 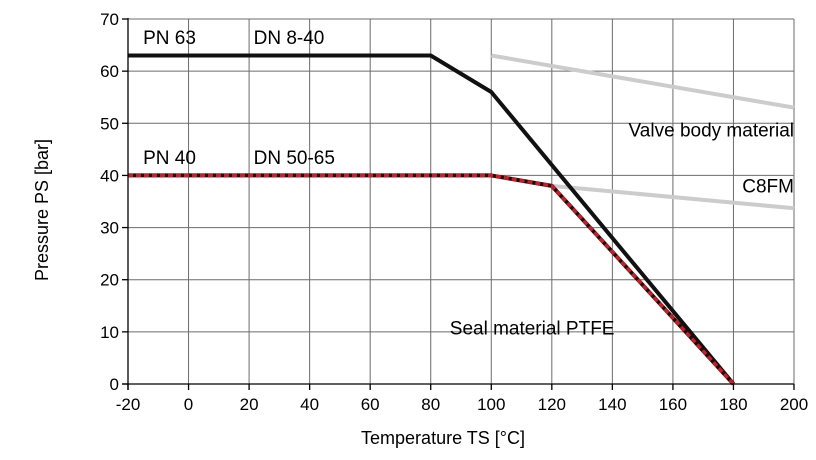 What do you see at coordinates (109, 228) in the screenshot?
I see `y-tick-label: 30` at bounding box center [109, 228].